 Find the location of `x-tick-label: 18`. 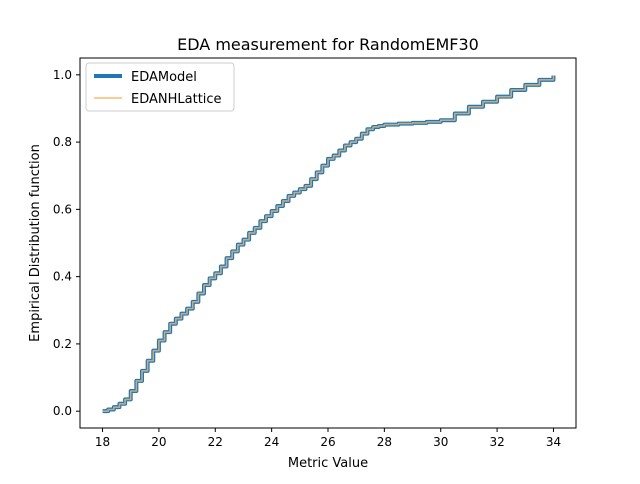

x-tick-label: 18 is located at coordinates (102, 442).